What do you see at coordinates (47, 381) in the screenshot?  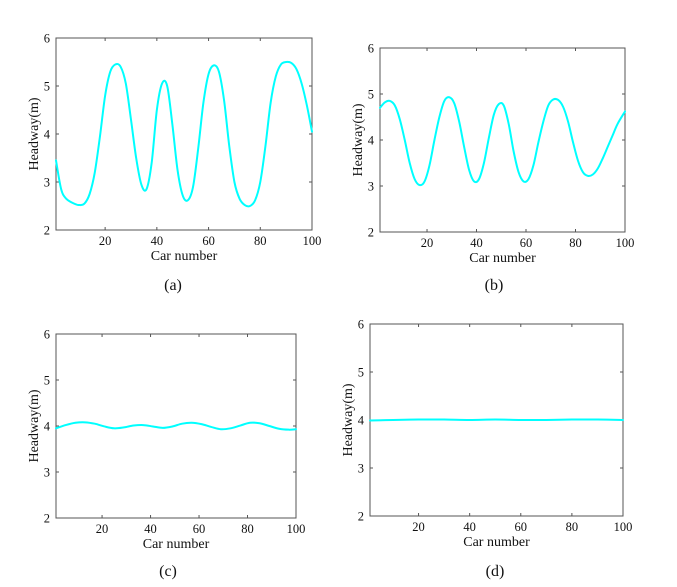 I see `y-tick-label-c: 5` at bounding box center [47, 381].